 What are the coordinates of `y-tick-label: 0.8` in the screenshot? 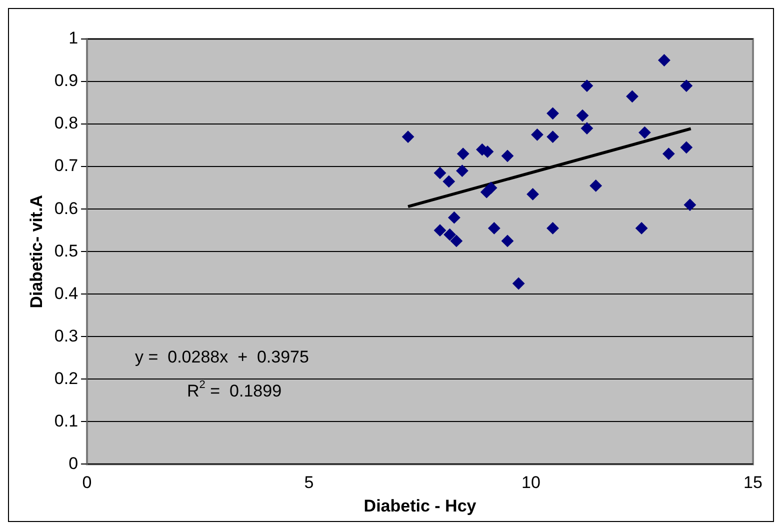 It's located at (66, 123).